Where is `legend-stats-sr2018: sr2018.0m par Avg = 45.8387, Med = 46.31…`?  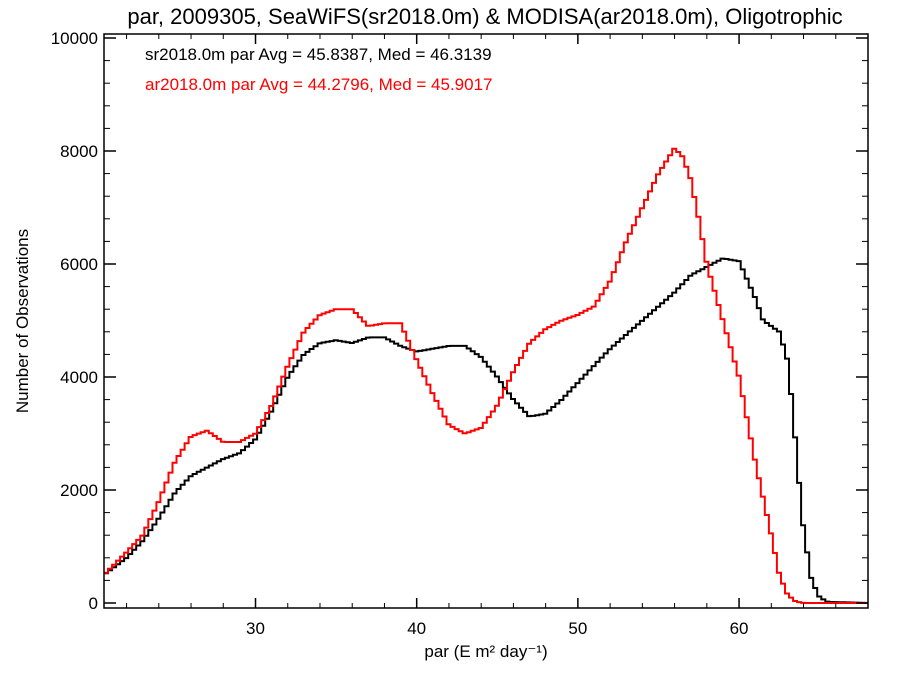 legend-stats-sr2018: sr2018.0m par Avg = 45.8387, Med = 46.31… is located at coordinates (318, 54).